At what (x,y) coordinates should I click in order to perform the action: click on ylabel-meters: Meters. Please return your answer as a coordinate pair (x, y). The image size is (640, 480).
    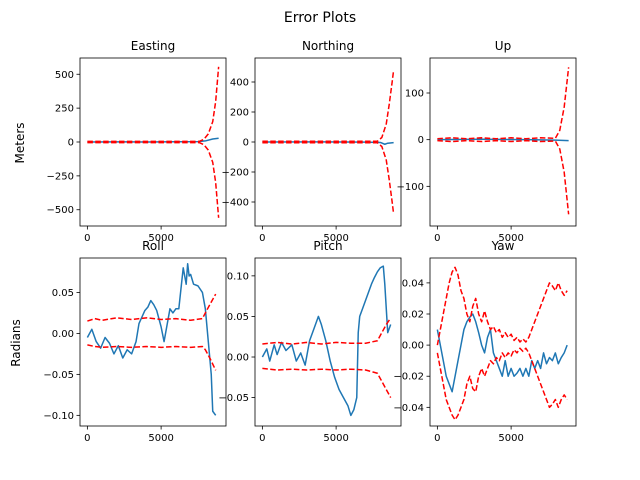
    Looking at the image, I should click on (20, 142).